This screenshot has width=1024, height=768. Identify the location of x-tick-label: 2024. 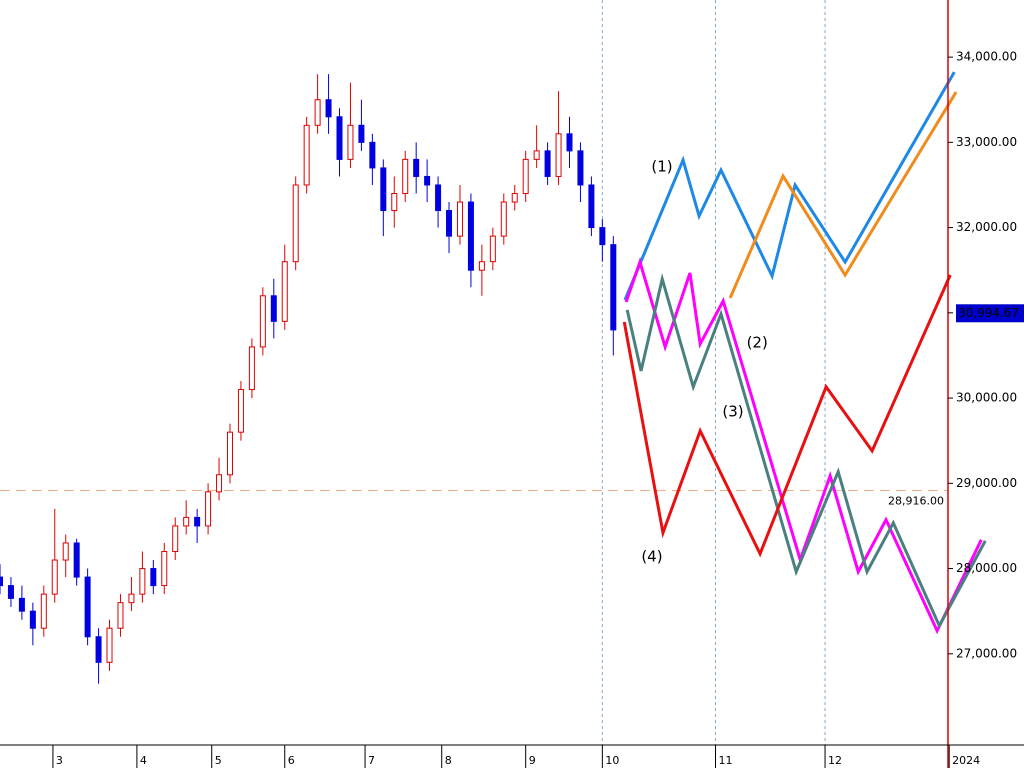
(966, 760).